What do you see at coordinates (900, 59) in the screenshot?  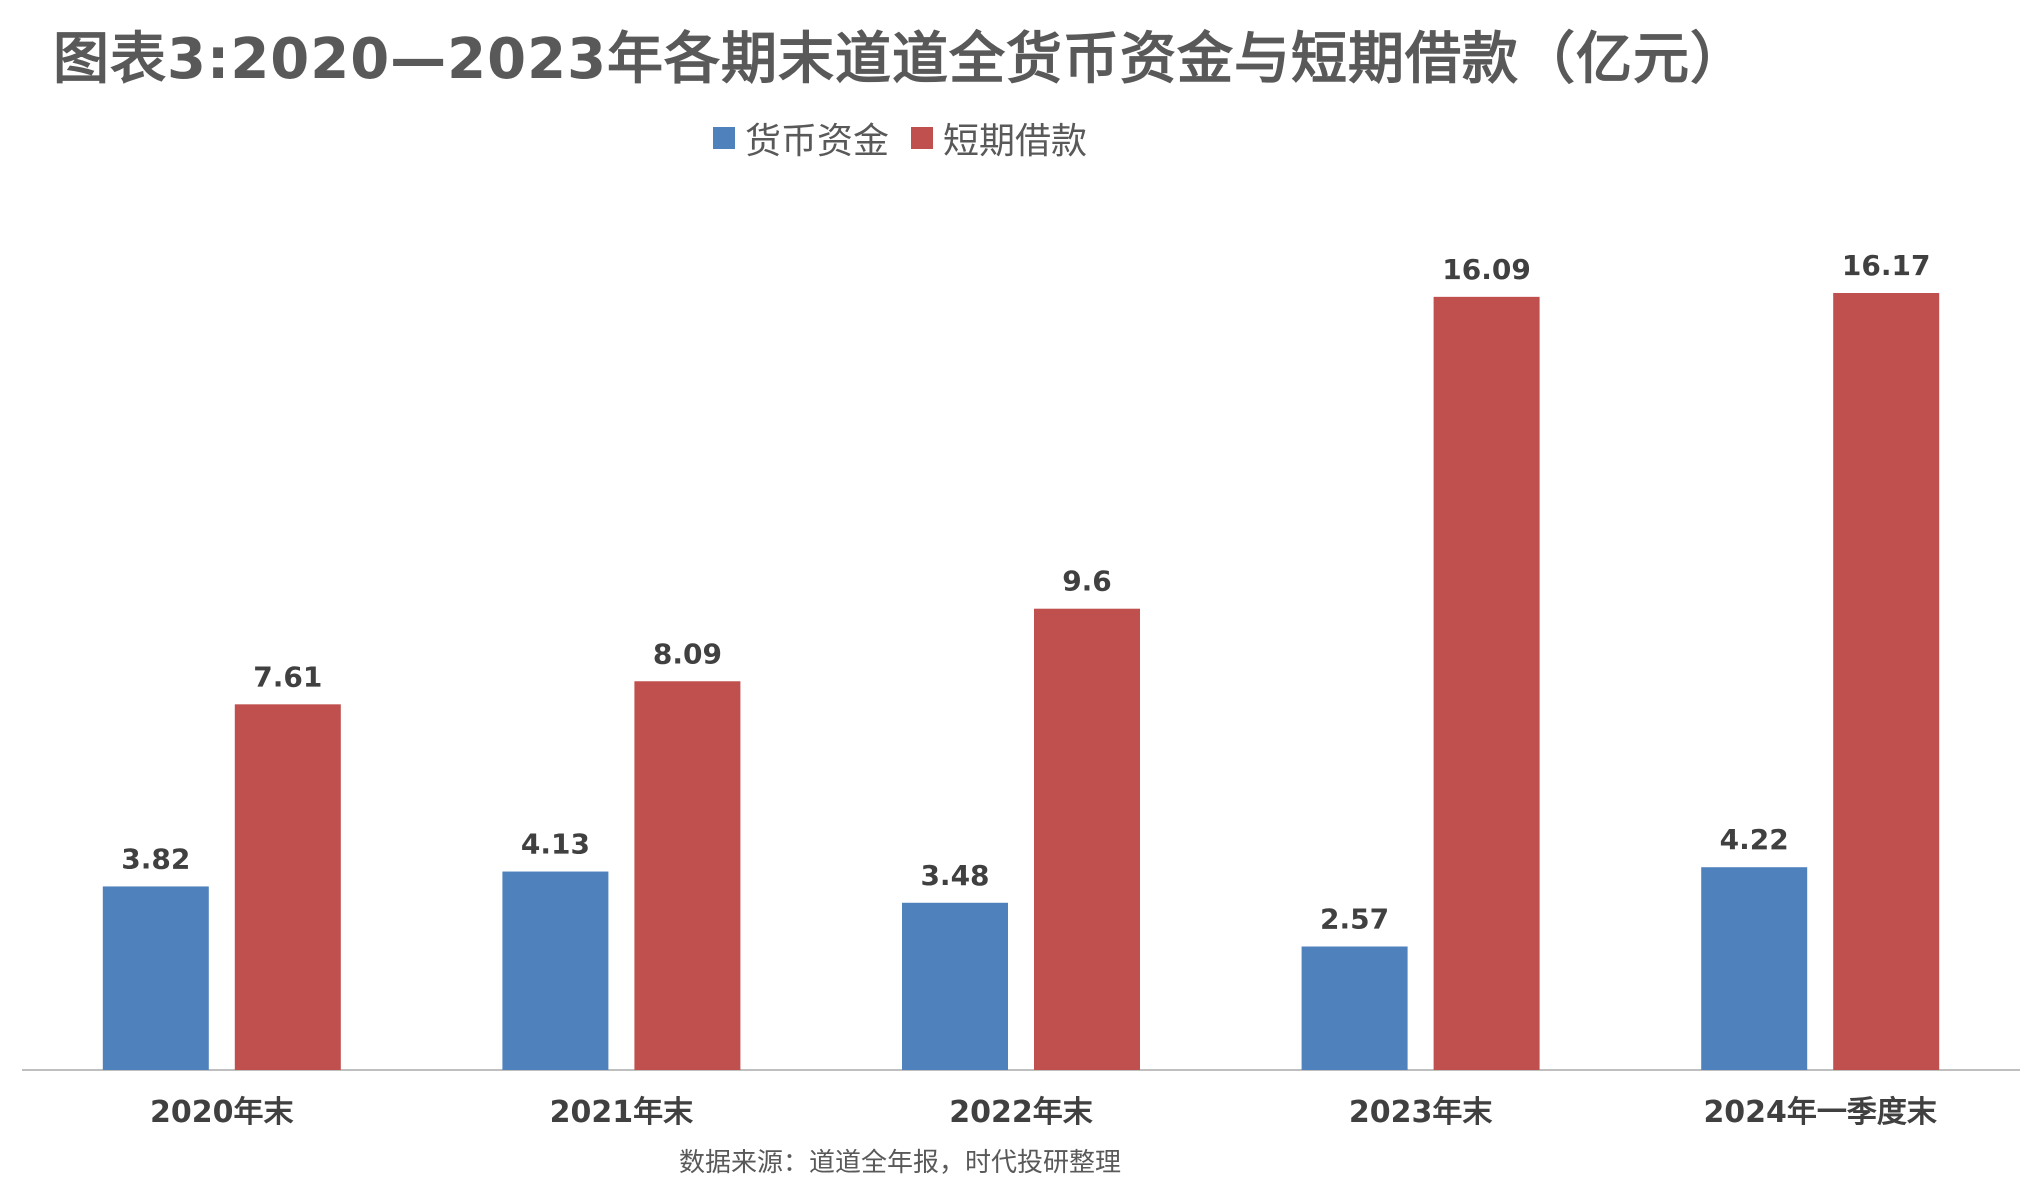 I see `chart-title: 图表3:2020—2023年各期末道道全货币资金与短期借款（亿元）` at bounding box center [900, 59].